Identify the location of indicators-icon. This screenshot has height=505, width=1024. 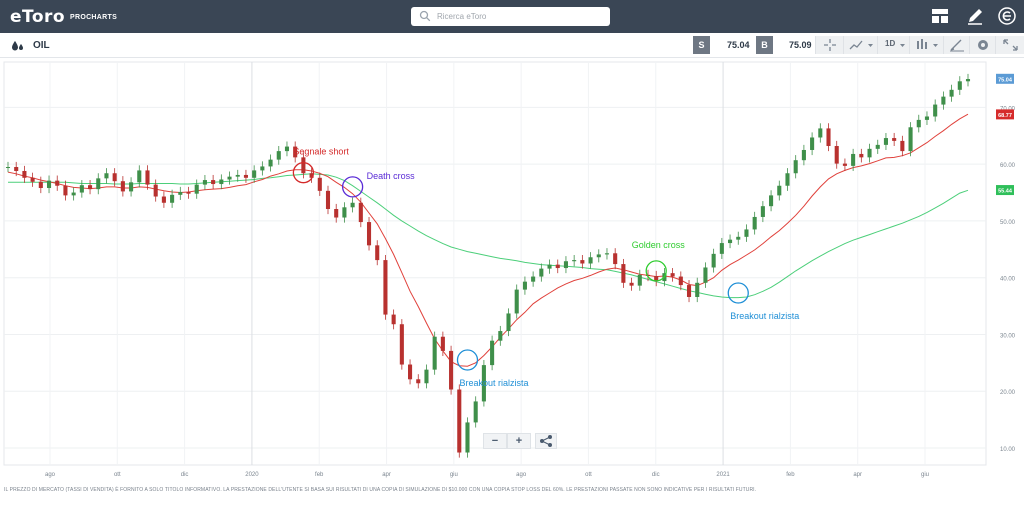
(927, 44).